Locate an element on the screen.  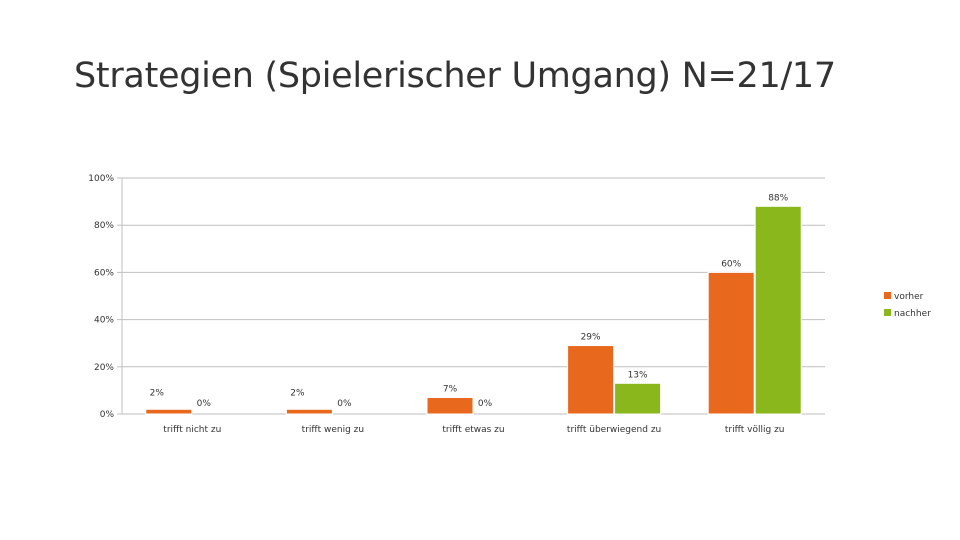
legend-swatch-nachher is located at coordinates (887, 312).